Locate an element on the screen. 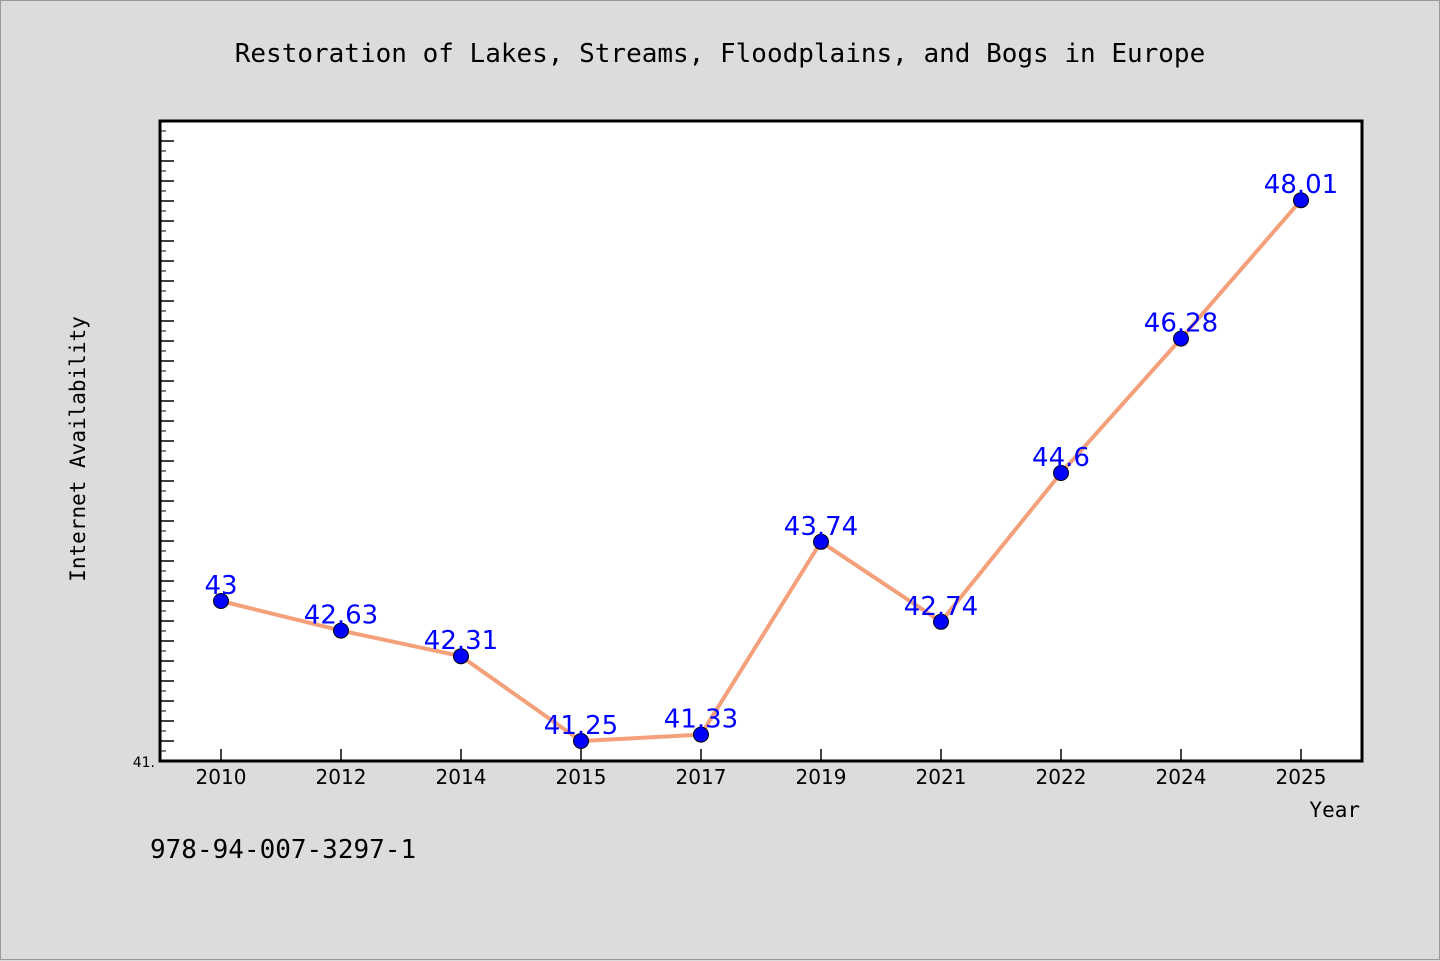 The height and width of the screenshot is (961, 1440). data-label: 46.28 is located at coordinates (1181, 324).